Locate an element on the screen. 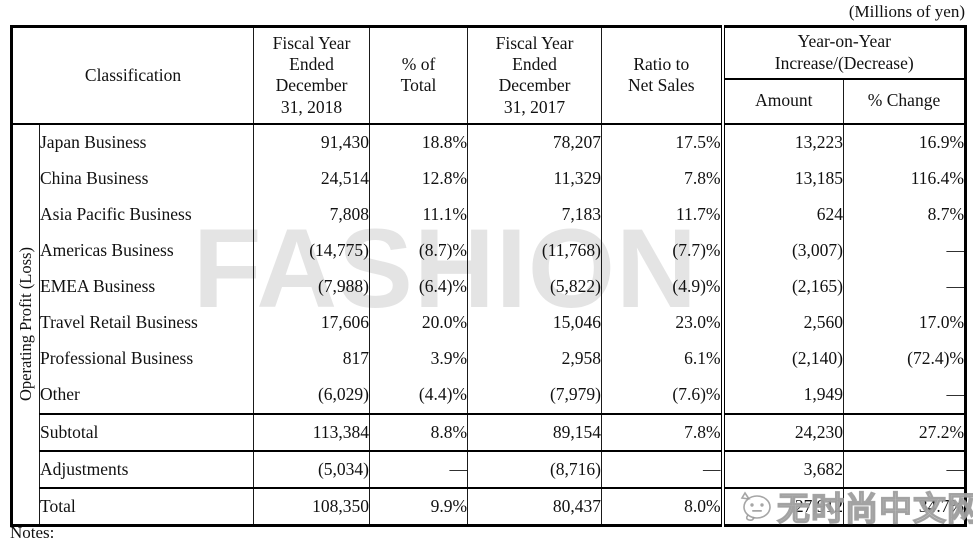  cell-ratio: 6.1% is located at coordinates (662, 358).